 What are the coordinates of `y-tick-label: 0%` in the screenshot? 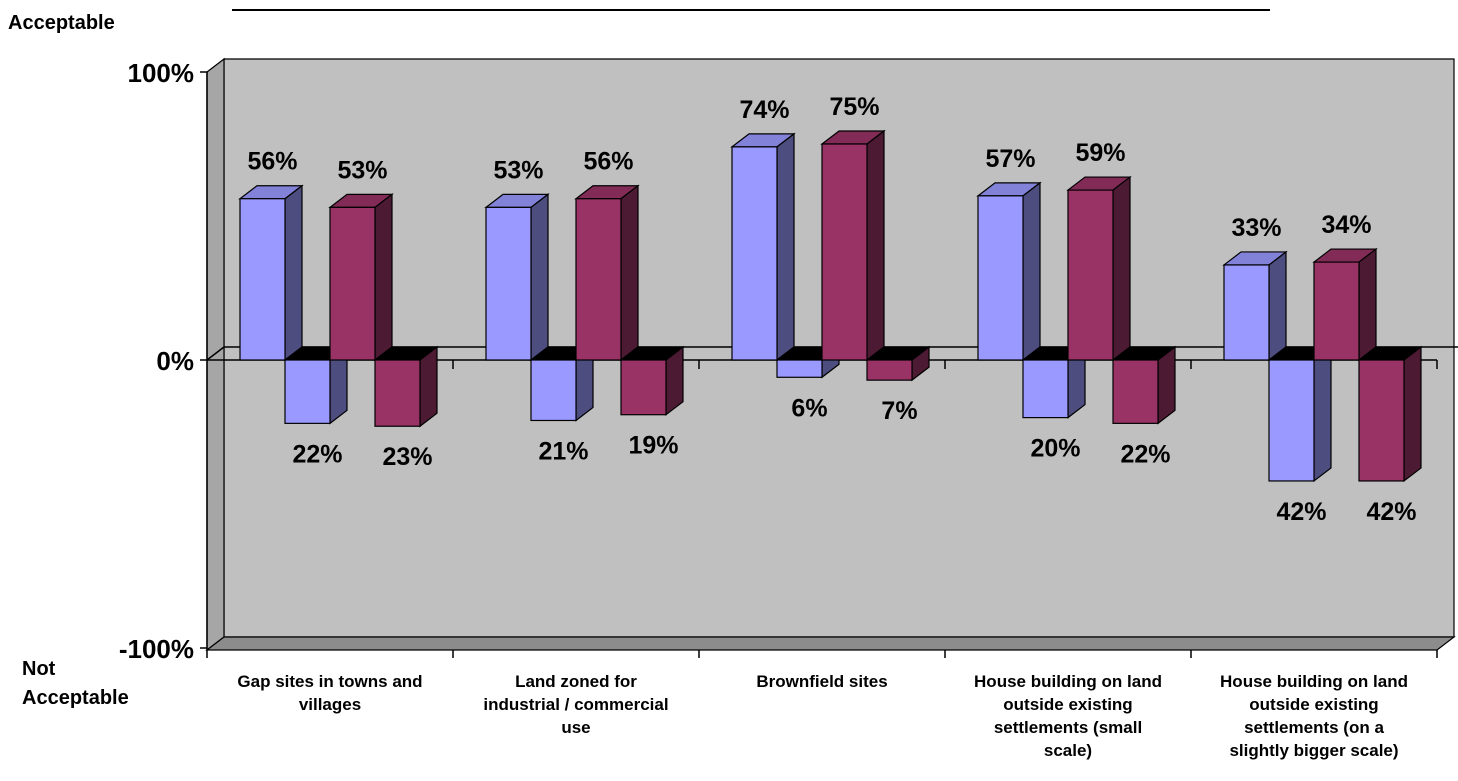 It's located at (175, 361).